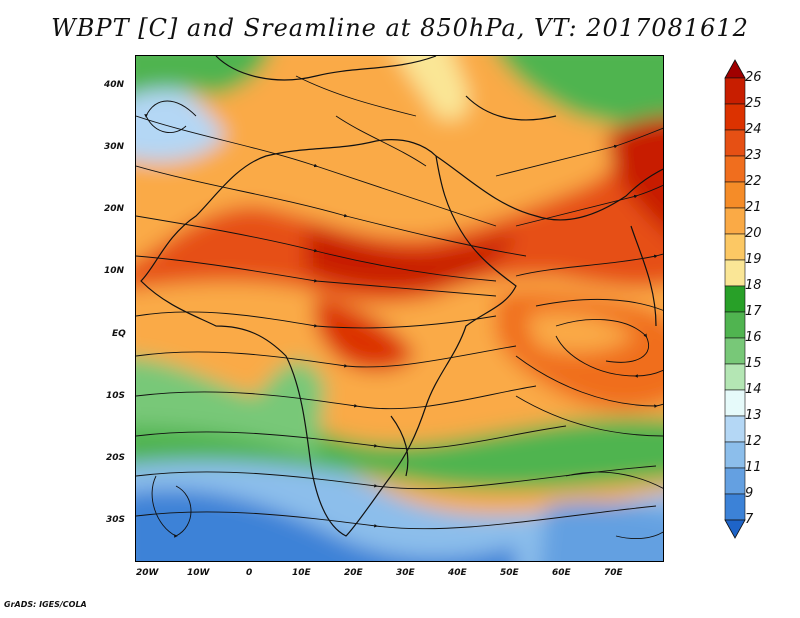  Describe the element at coordinates (753, 311) in the screenshot. I see `colorbar-label: 17` at that location.